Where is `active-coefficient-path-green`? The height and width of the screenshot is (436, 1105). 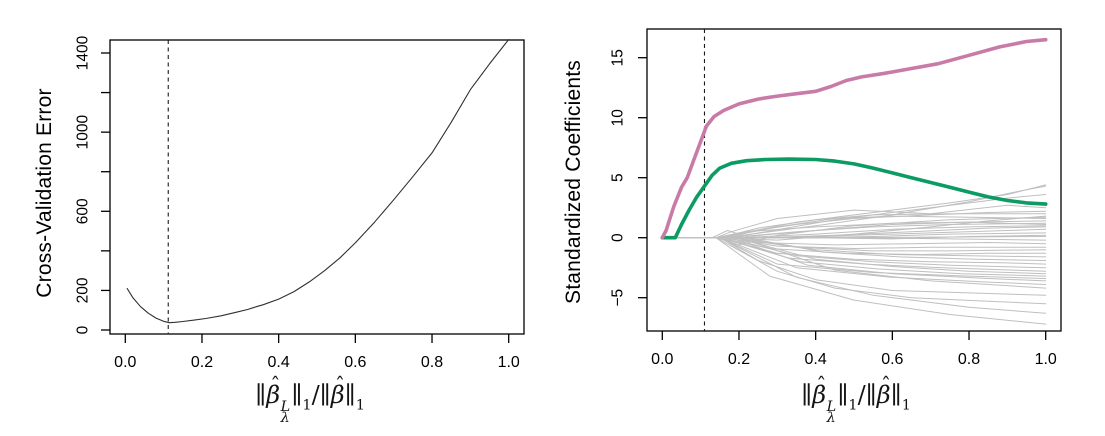 active-coefficient-path-green is located at coordinates (854, 198).